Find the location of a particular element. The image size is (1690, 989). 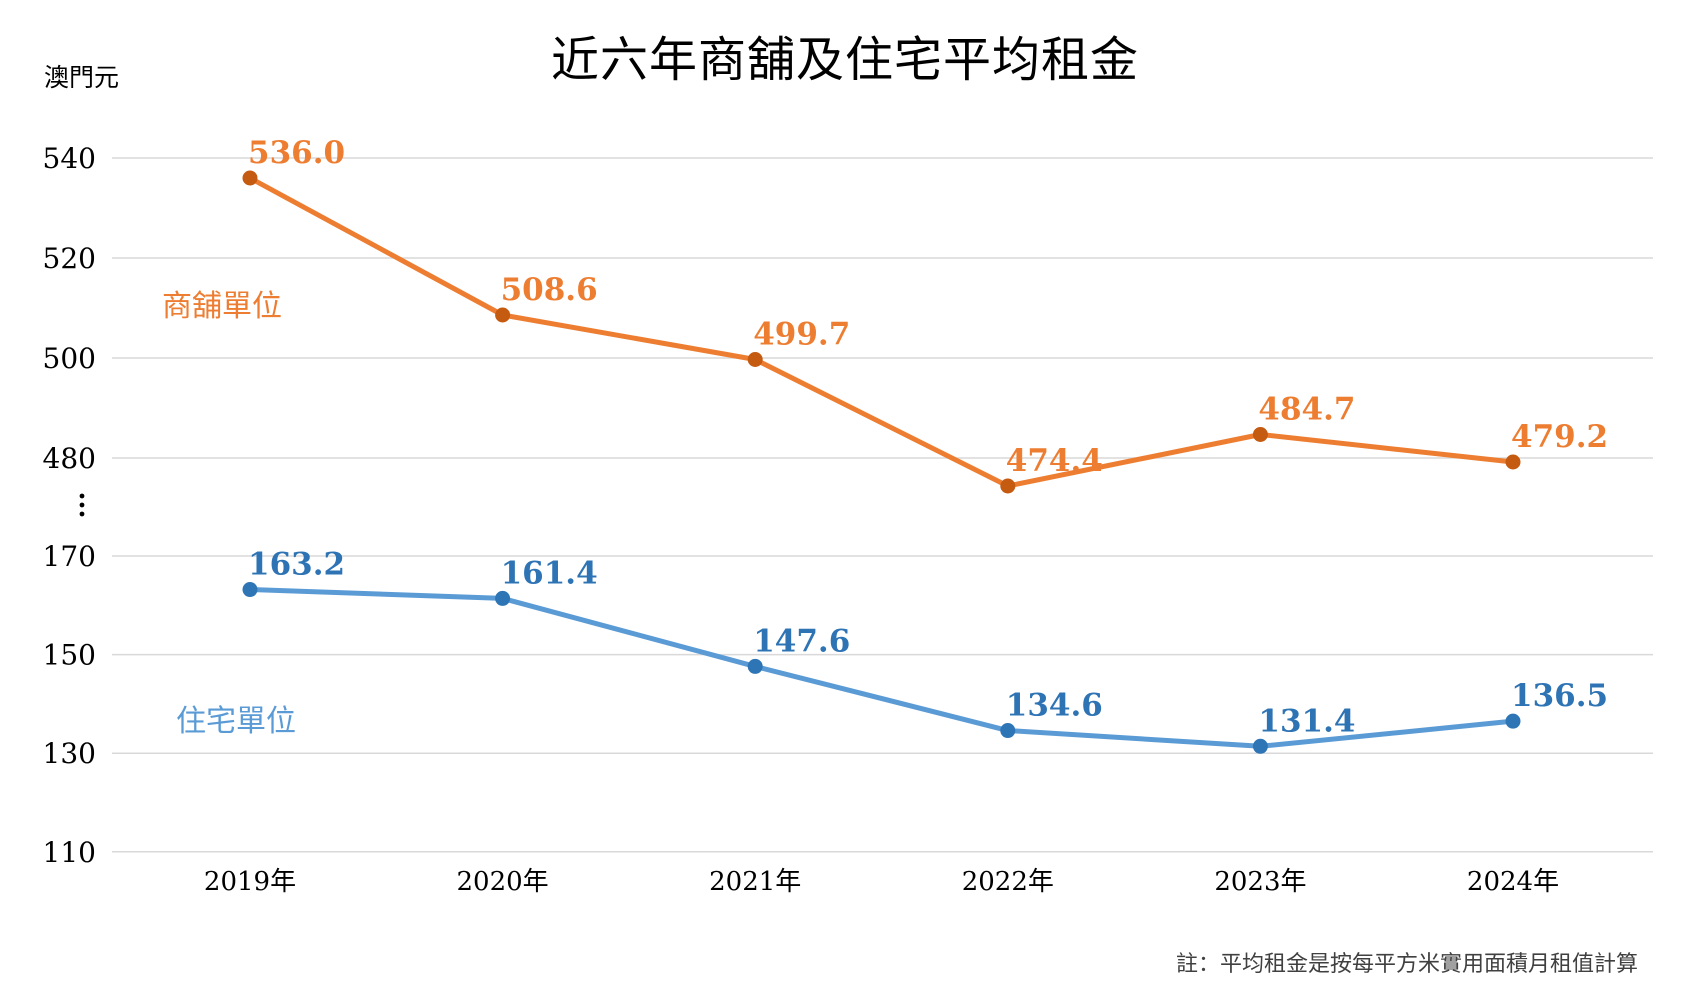

series-label-residential-units: 住宅單位 is located at coordinates (236, 721).